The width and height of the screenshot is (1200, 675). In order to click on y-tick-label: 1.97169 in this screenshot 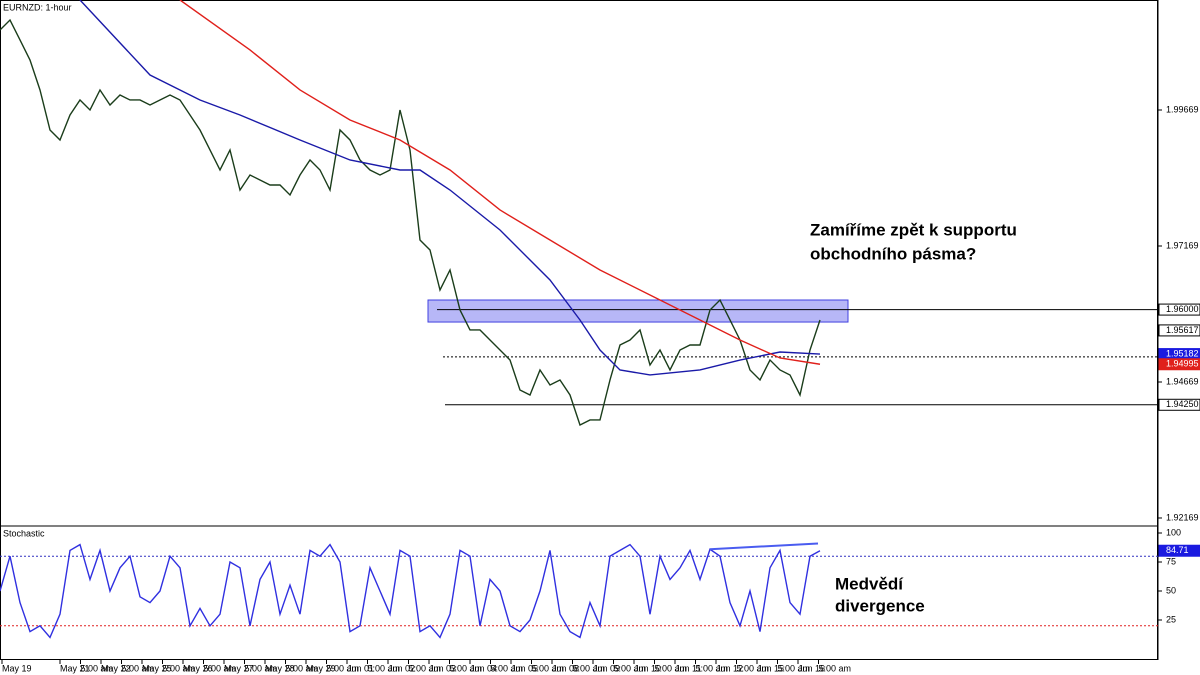, I will do `click(1182, 245)`.